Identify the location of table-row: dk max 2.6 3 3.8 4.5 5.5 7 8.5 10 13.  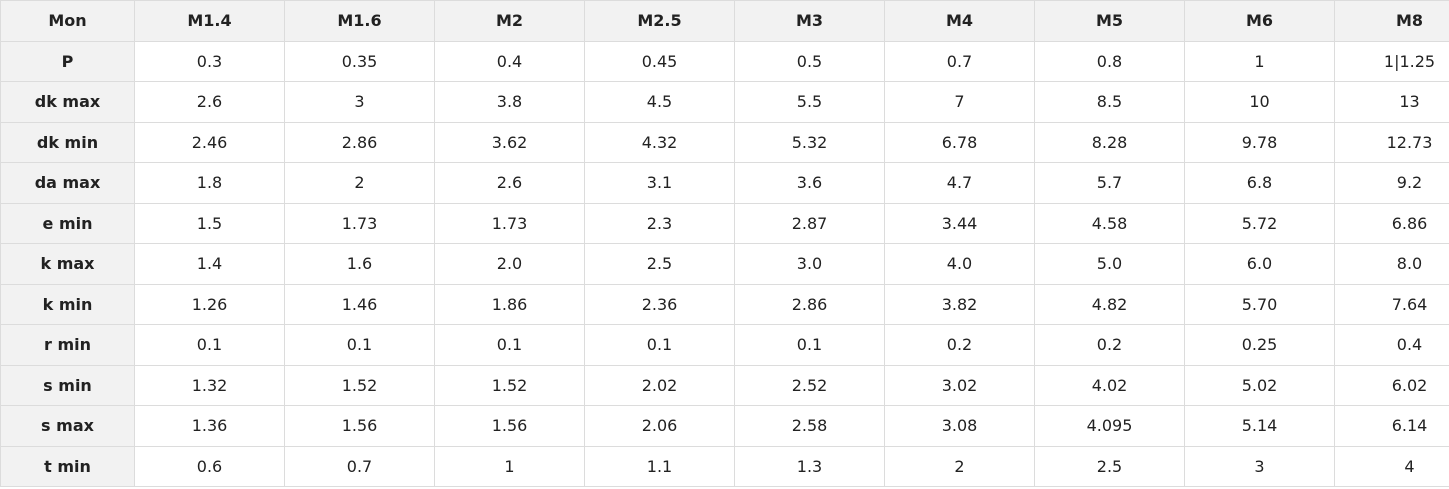
(724, 102).